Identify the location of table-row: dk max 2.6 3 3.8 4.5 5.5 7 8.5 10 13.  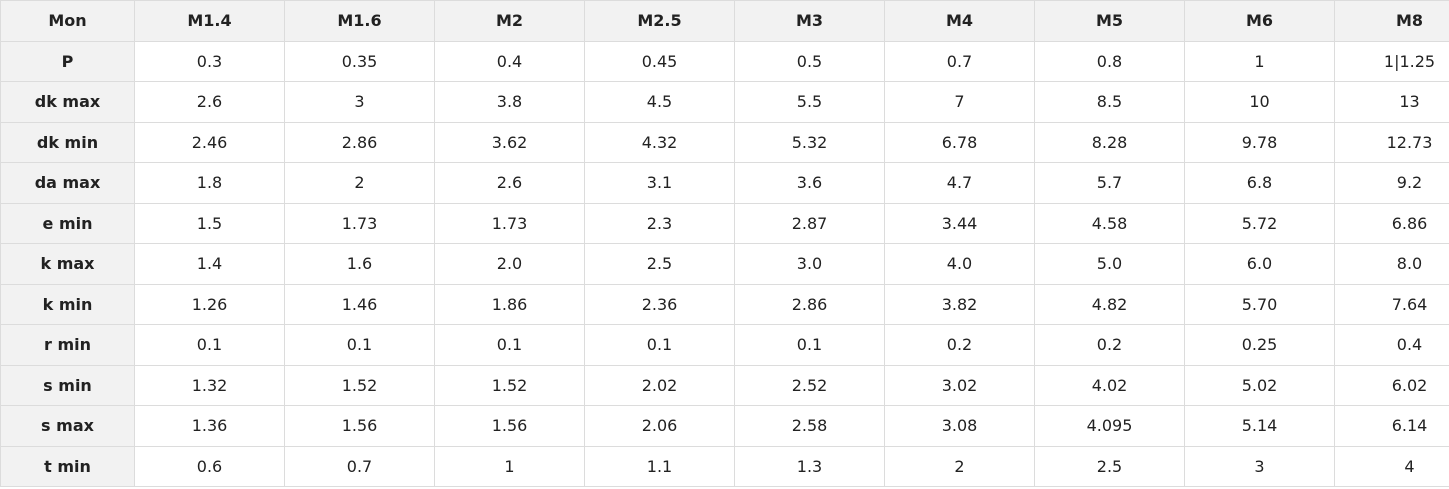
(724, 102).